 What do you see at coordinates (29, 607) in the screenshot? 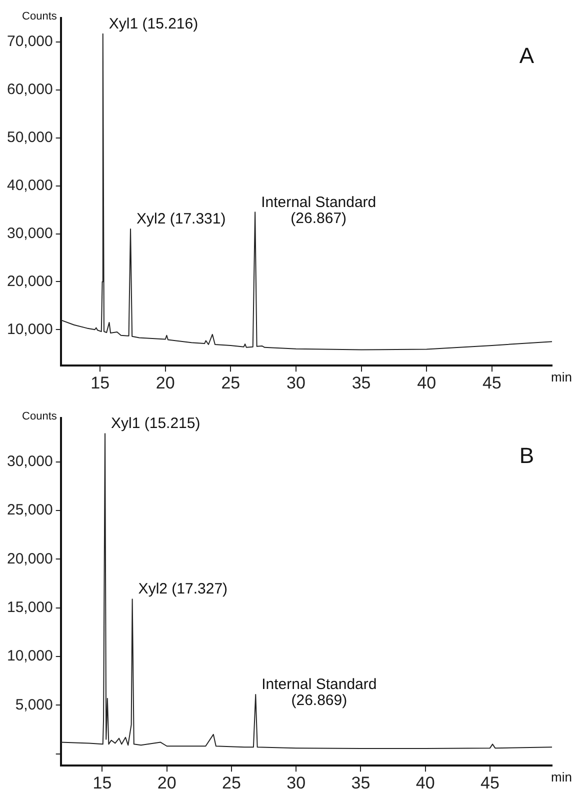
I see `y-tick-label: 15,000` at bounding box center [29, 607].